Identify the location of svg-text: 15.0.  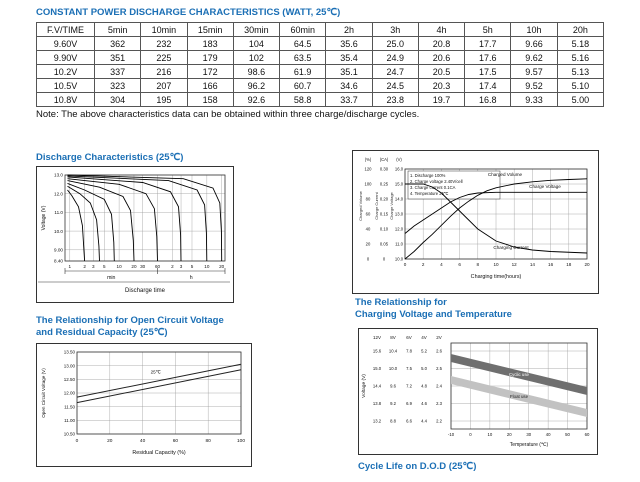
(377, 368).